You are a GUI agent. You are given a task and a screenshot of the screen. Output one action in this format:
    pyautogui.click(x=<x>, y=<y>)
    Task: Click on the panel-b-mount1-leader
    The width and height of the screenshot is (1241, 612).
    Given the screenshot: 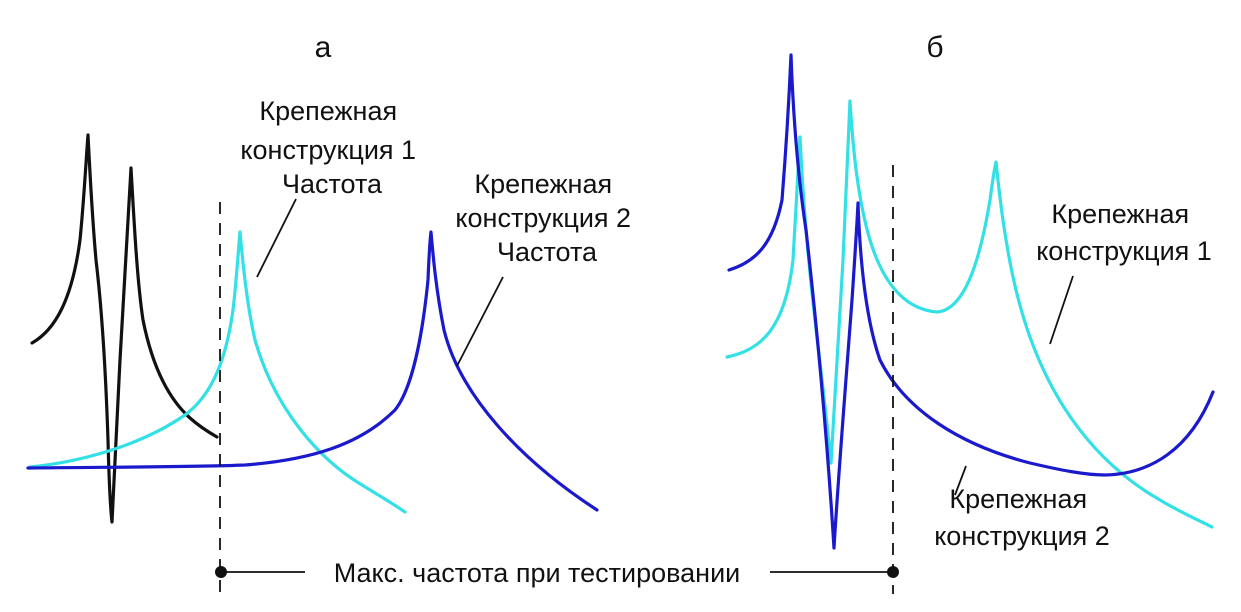 What is the action you would take?
    pyautogui.click(x=1061, y=310)
    